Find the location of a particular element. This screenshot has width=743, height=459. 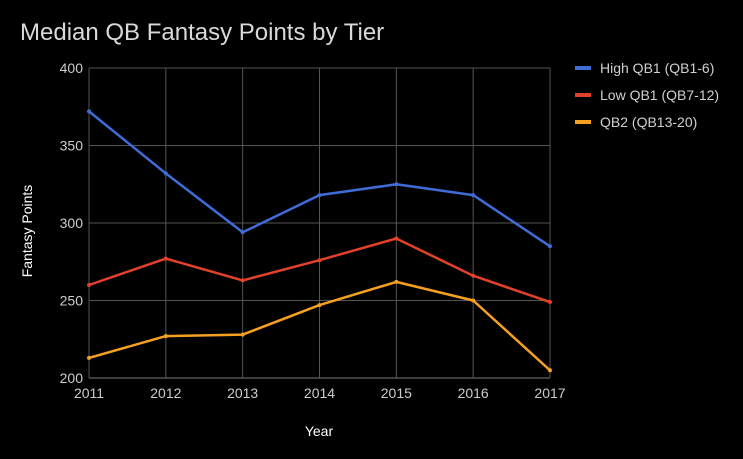

x-axis-ticks: 2011 2012 2013 2014 2015 2016 2017 is located at coordinates (320, 393).